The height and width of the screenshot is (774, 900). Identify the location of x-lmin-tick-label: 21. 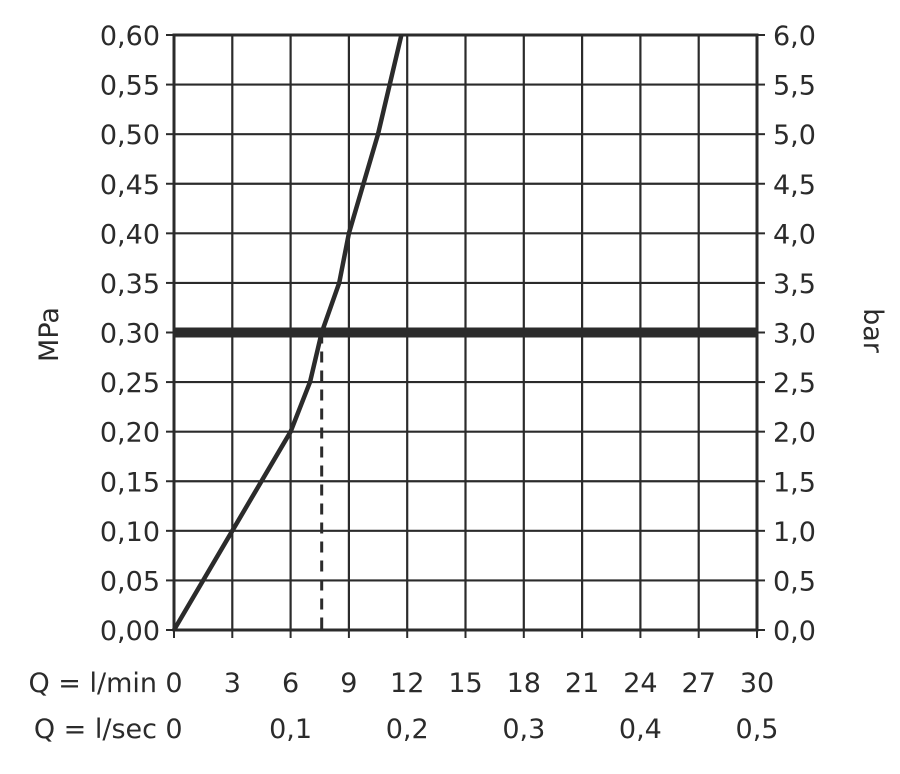
(582, 683).